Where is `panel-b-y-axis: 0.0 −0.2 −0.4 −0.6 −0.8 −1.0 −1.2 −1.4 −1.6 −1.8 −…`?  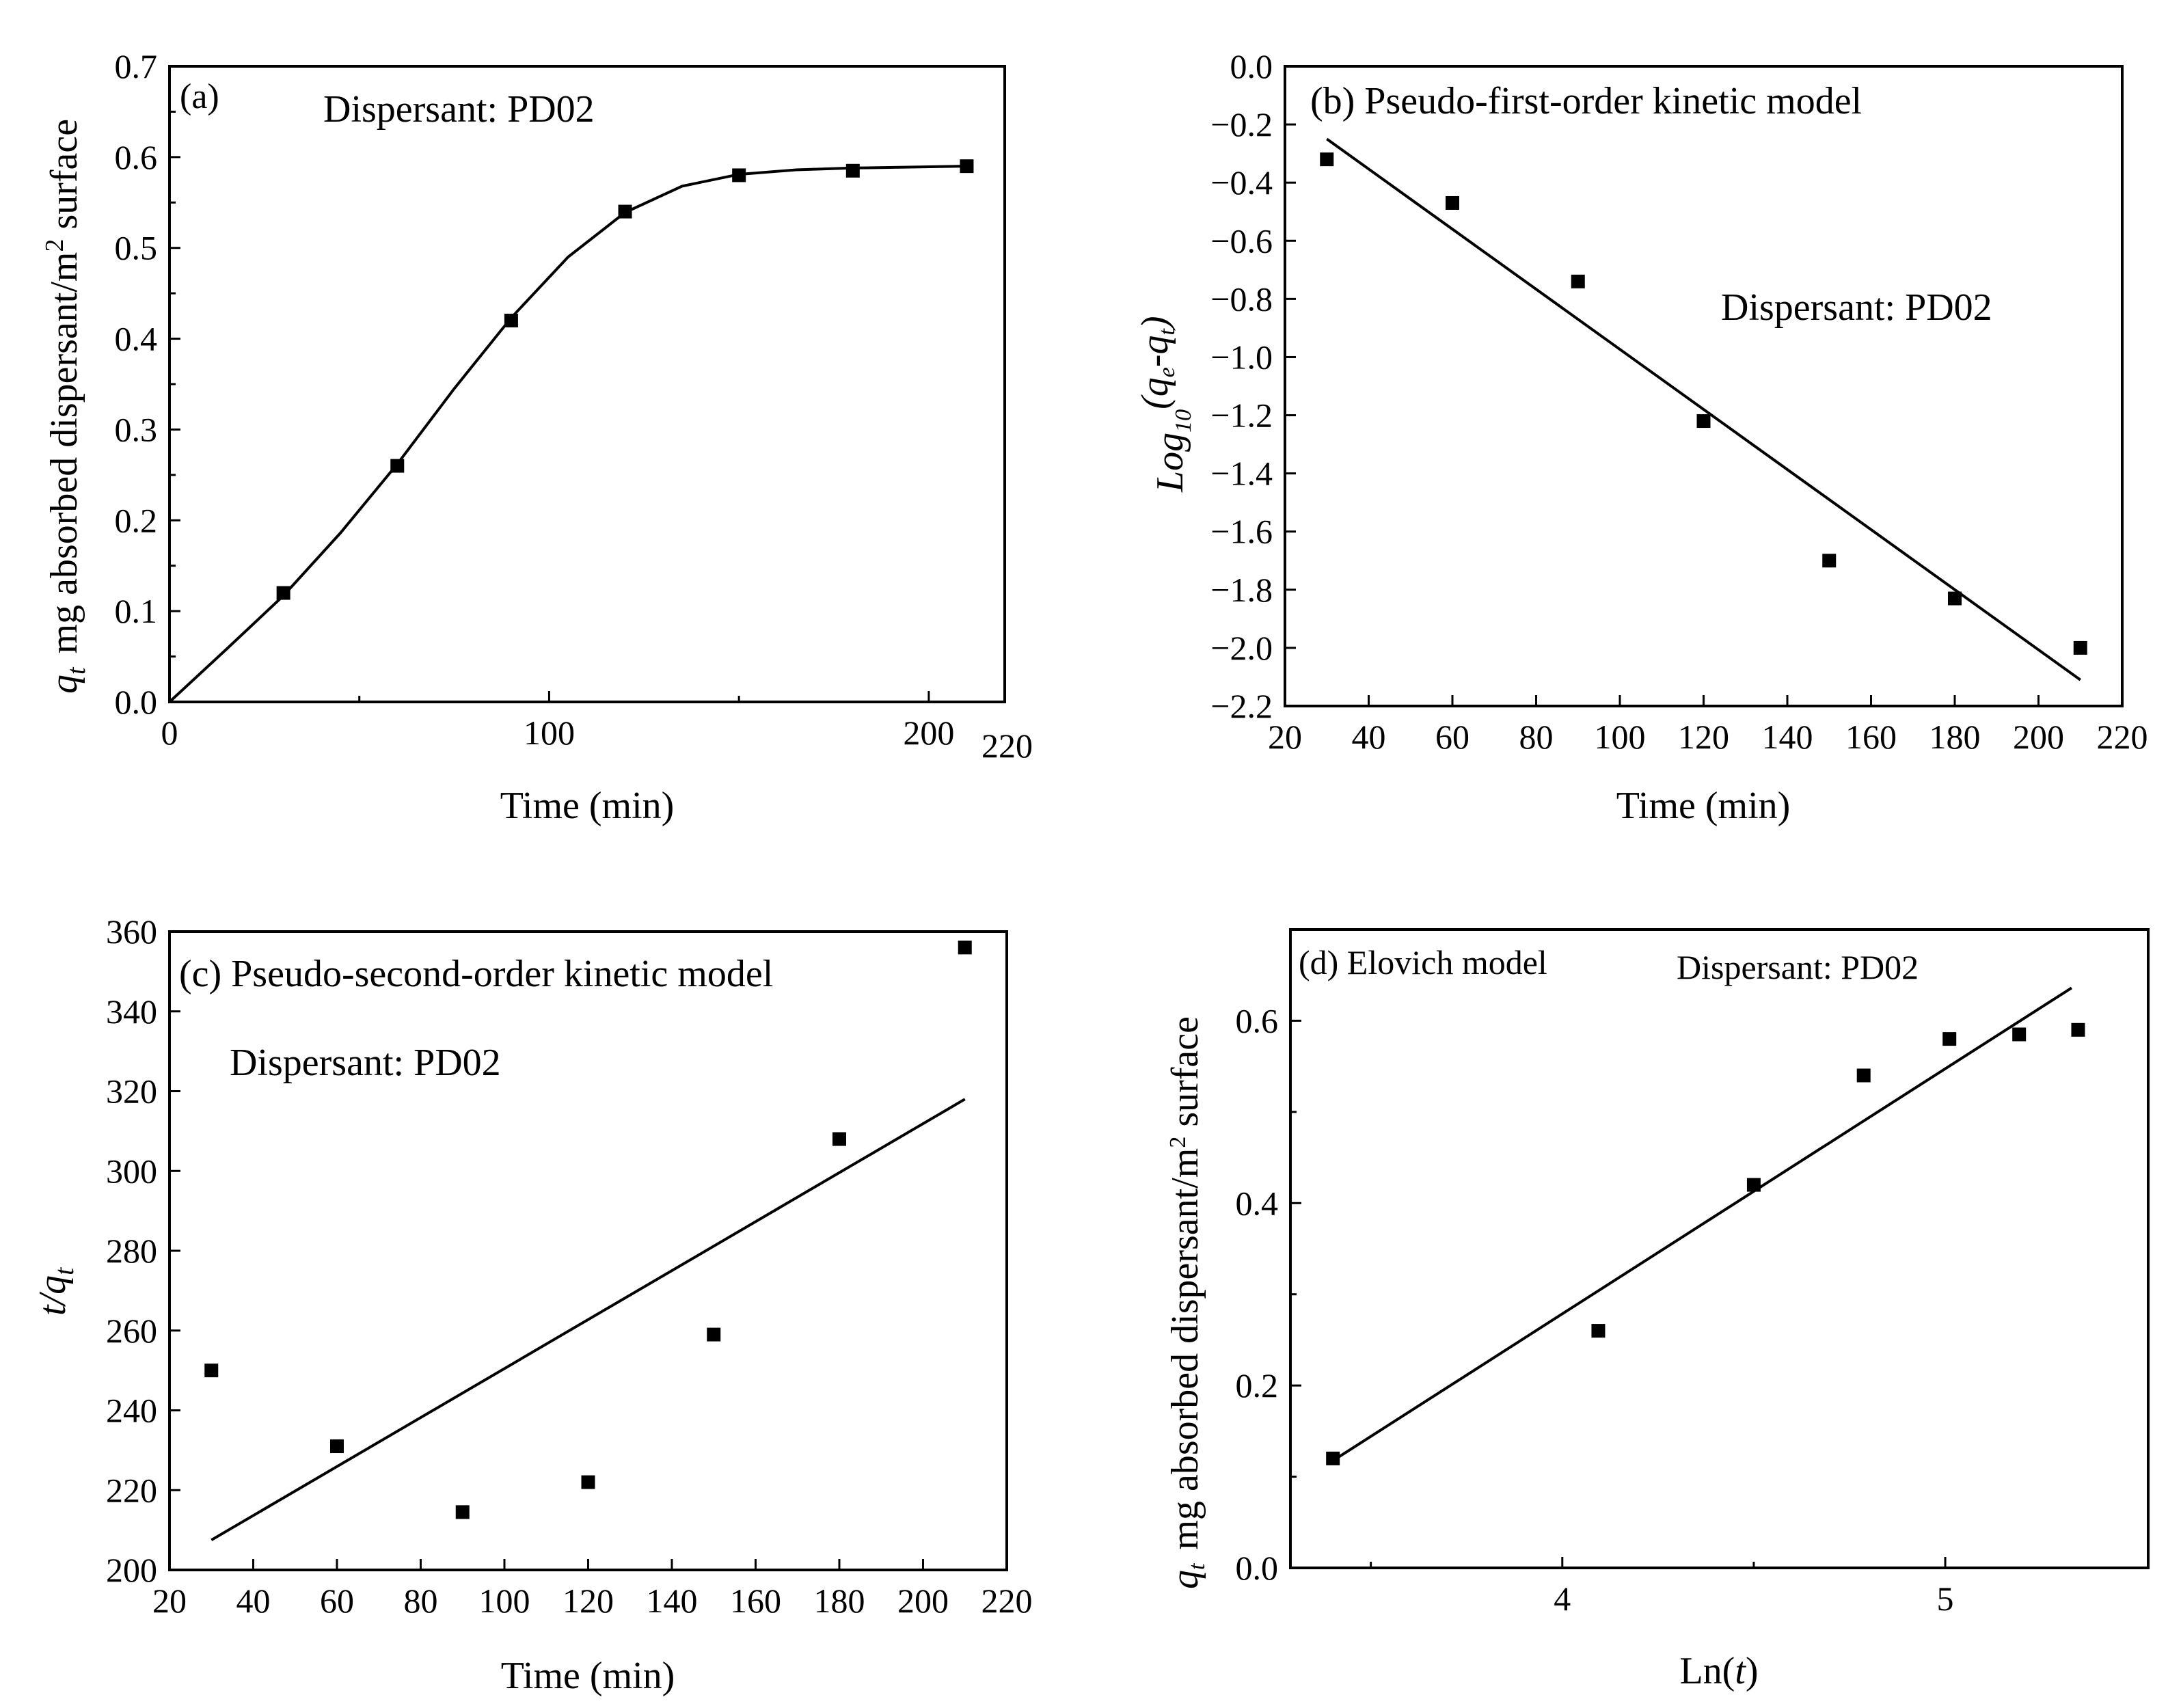
panel-b-y-axis: 0.0 −0.2 −0.4 −0.6 −0.8 −1.0 −1.2 −1.4 −1.6 −1.8 −… is located at coordinates (1253, 386).